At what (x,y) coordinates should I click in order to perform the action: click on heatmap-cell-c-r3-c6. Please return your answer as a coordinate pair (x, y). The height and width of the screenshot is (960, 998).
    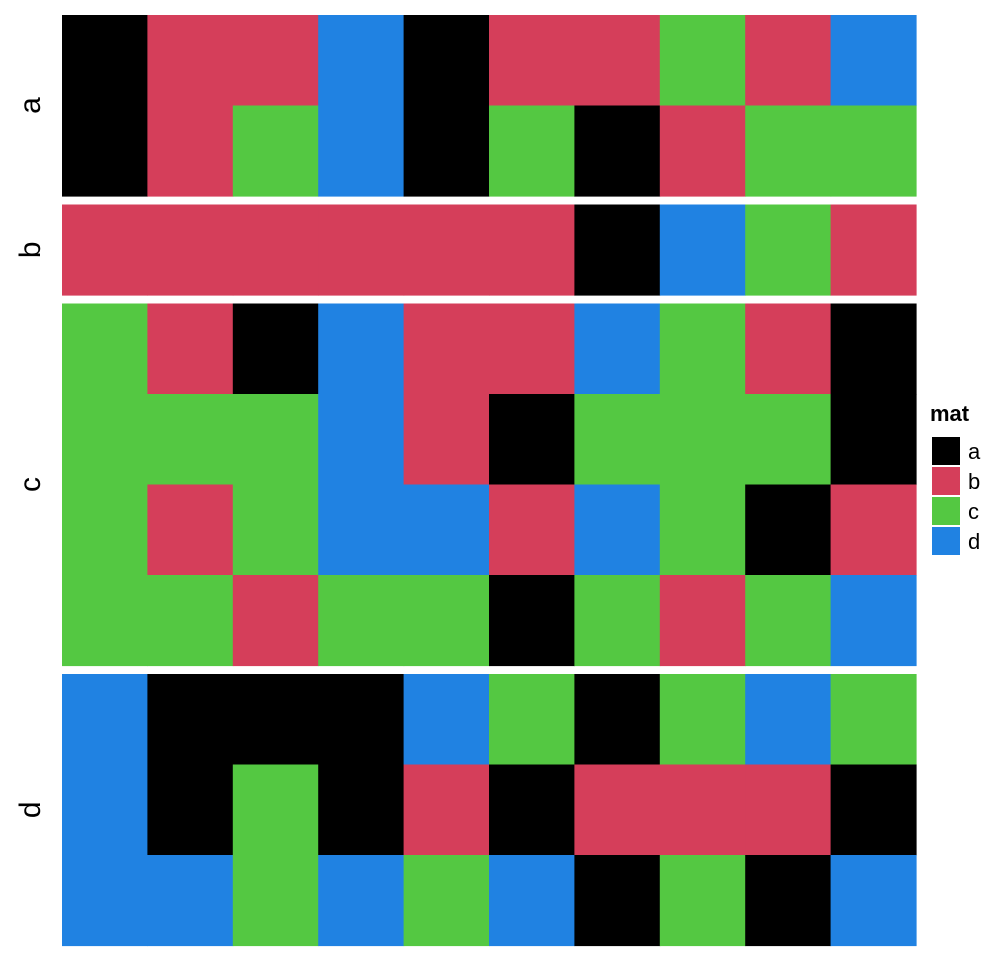
    Looking at the image, I should click on (532, 530).